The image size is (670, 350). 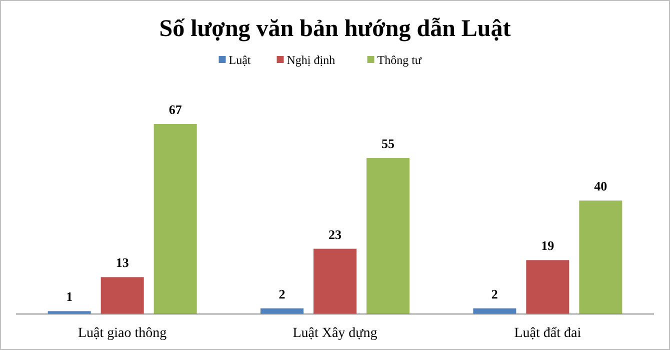 What do you see at coordinates (240, 60) in the screenshot?
I see `legend-label: Luật` at bounding box center [240, 60].